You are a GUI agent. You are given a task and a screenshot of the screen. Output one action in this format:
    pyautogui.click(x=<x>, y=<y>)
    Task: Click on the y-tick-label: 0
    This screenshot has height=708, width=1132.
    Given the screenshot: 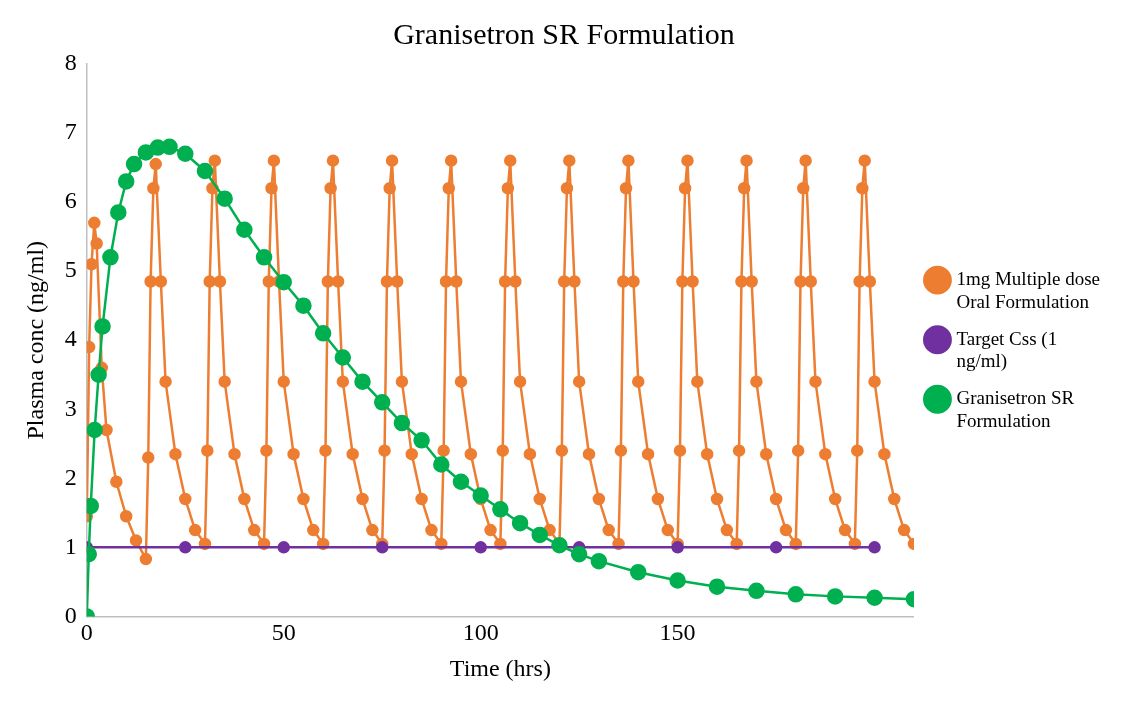 What is the action you would take?
    pyautogui.click(x=70, y=614)
    